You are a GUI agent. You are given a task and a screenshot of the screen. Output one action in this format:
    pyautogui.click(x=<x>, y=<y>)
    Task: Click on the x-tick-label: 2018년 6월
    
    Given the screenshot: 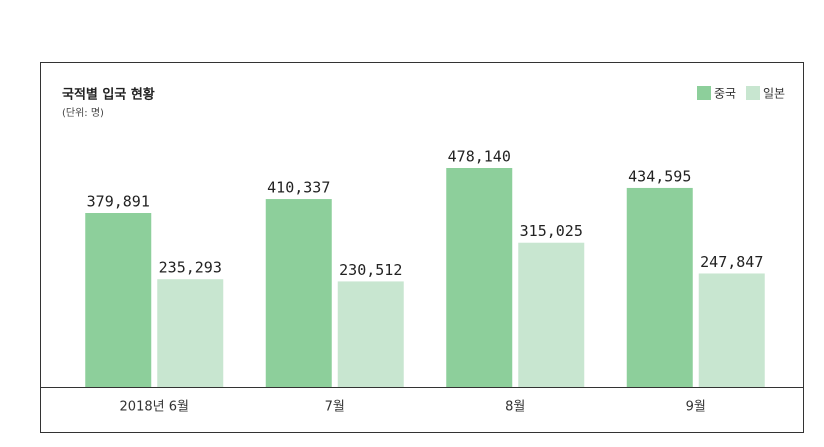 What is the action you would take?
    pyautogui.click(x=154, y=407)
    